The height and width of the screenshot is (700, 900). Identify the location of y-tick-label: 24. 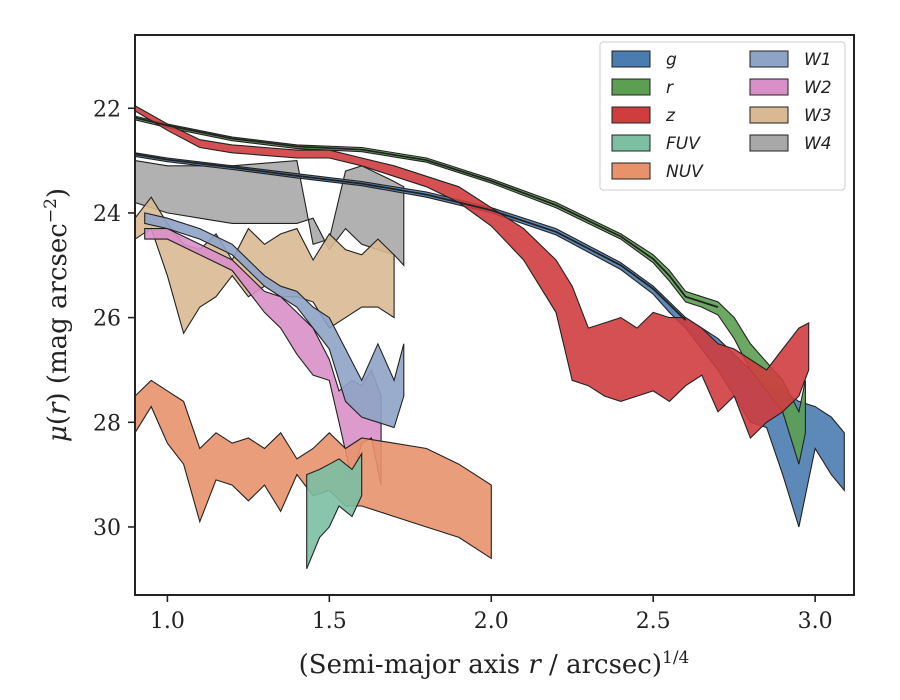
(107, 214).